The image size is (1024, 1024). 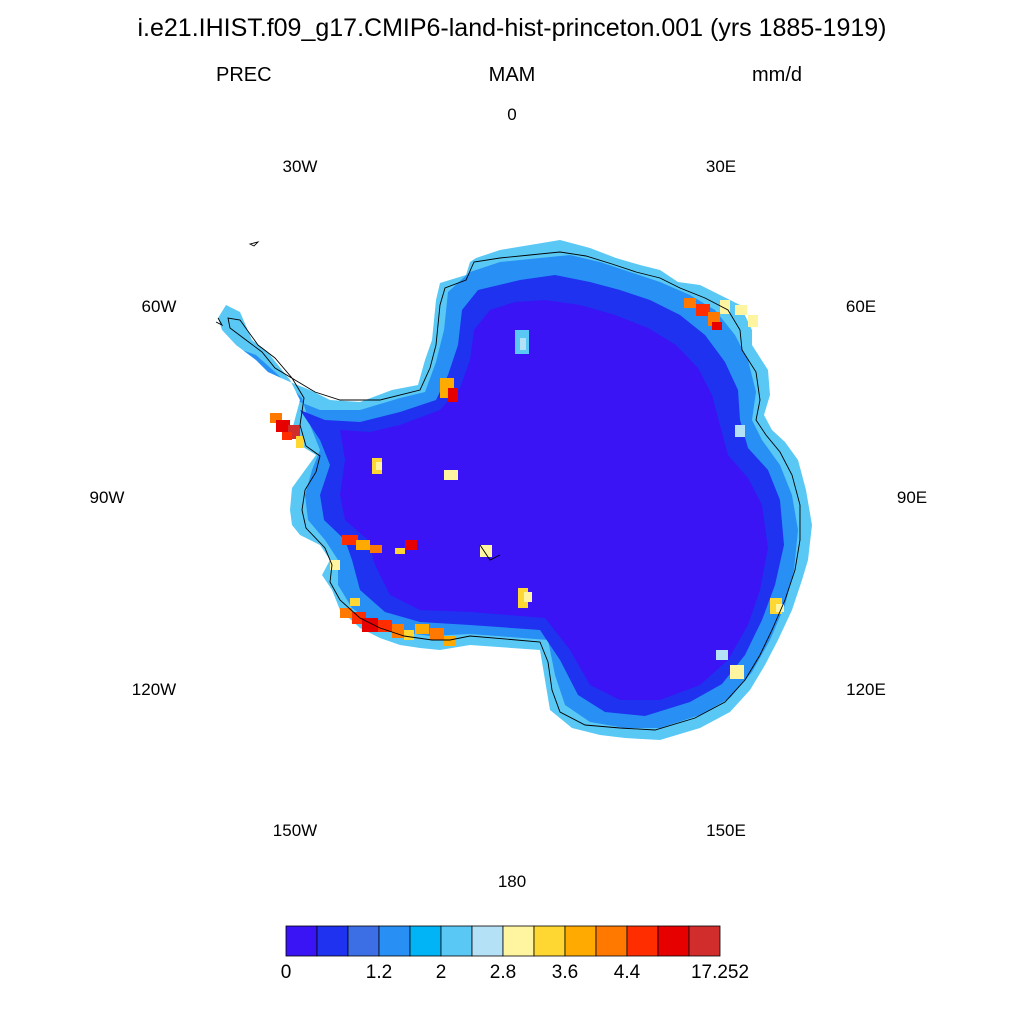 I want to click on units-label: mm/d, so click(x=777, y=75).